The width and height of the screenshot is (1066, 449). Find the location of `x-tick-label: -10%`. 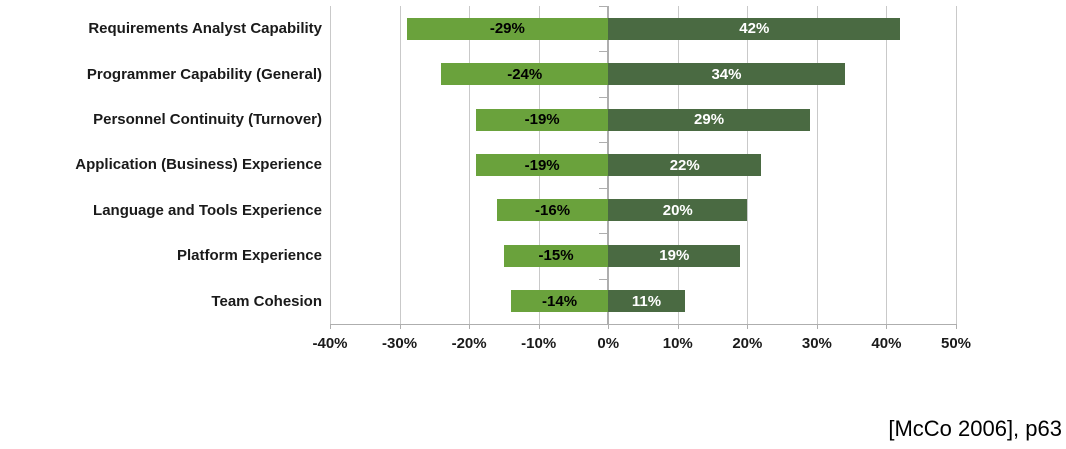

x-tick-label: -10% is located at coordinates (539, 343).